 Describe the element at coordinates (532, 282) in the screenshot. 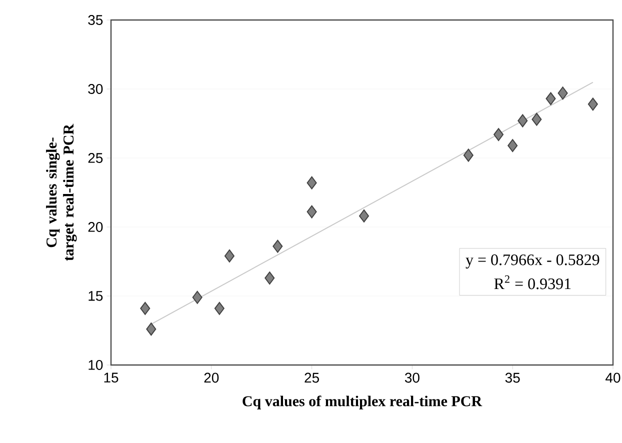

I see `annotation: R$^{2}$ = 0.9391` at that location.